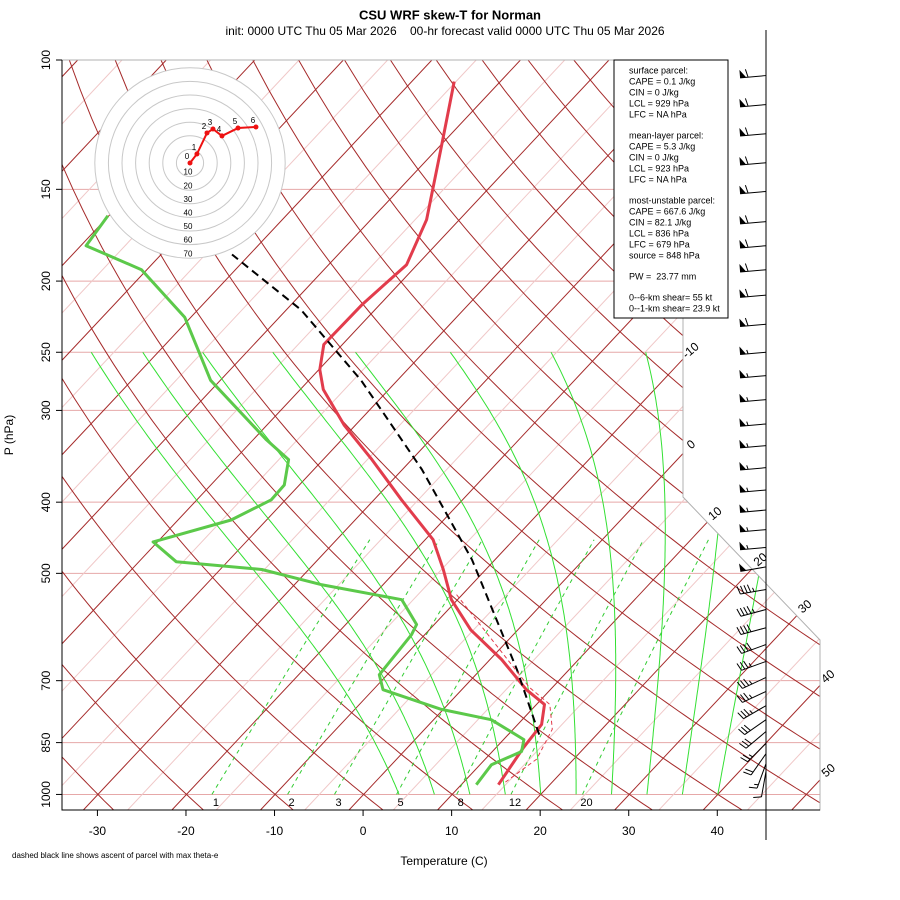  I want to click on hodograph-level-label: 5, so click(235, 121).